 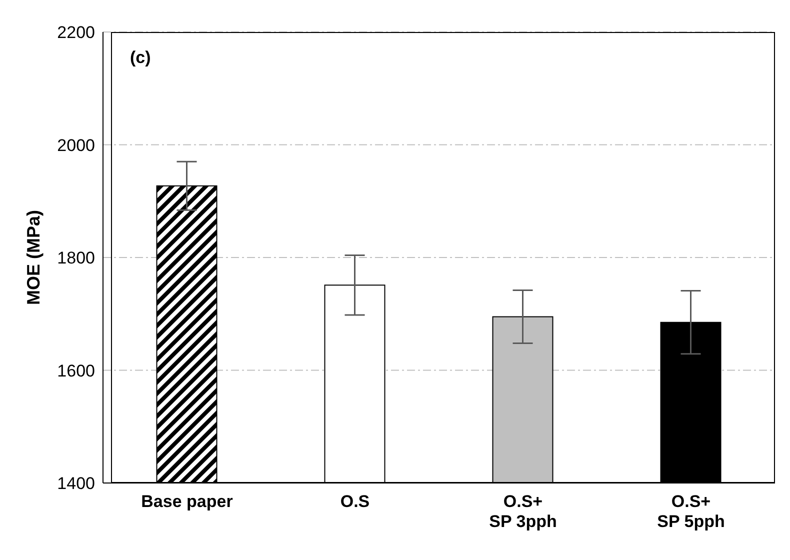 What do you see at coordinates (76, 145) in the screenshot?
I see `y-tick-label: 2000` at bounding box center [76, 145].